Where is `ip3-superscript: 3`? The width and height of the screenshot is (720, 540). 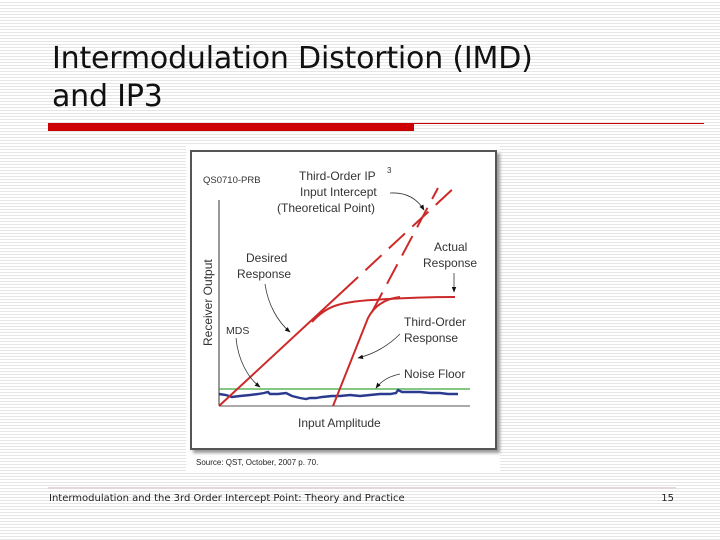
ip3-superscript: 3 is located at coordinates (389, 170).